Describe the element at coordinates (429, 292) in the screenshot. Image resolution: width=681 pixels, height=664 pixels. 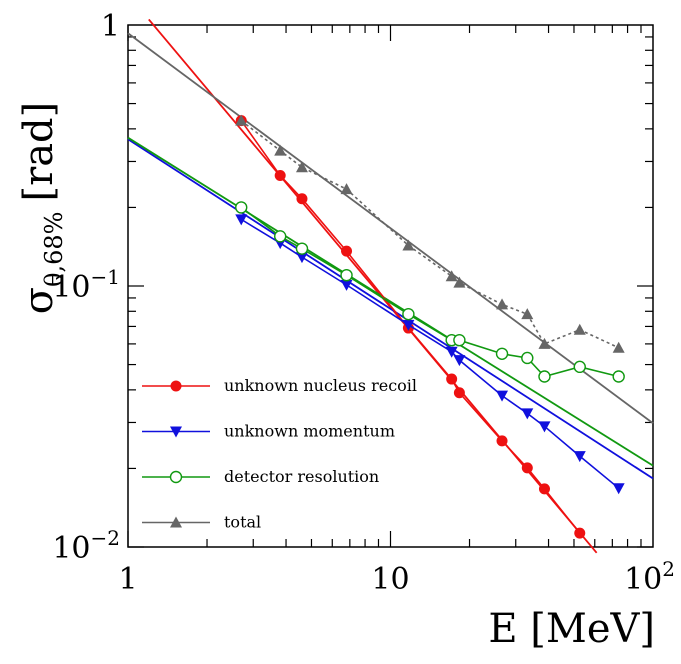
I see `series-line-detector-resolution` at that location.